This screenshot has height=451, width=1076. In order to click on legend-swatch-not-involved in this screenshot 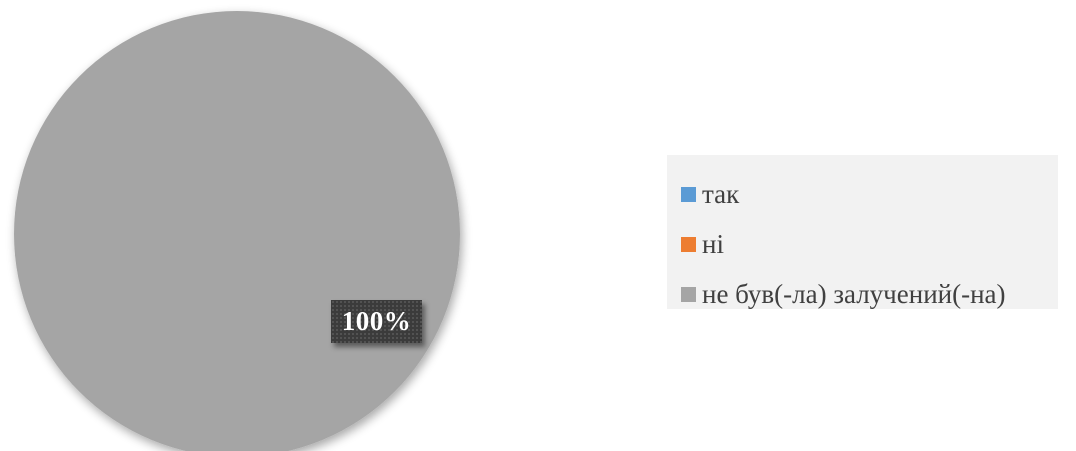, I will do `click(688, 294)`.